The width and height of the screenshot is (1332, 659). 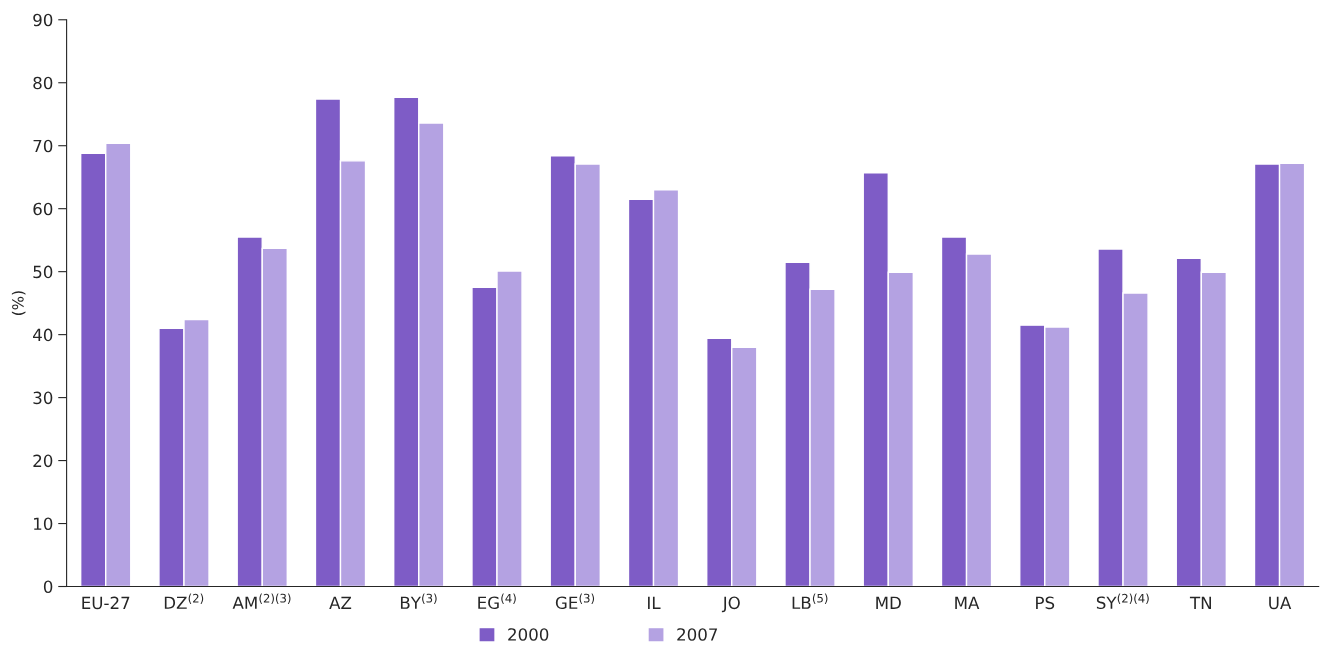 I want to click on y-tick-label: 80, so click(x=43, y=83).